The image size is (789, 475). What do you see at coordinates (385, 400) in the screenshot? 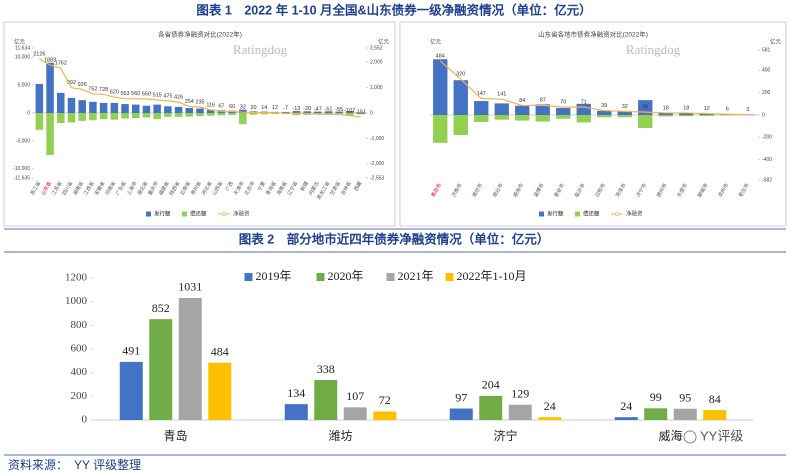
I see `data-label: 72` at bounding box center [385, 400].